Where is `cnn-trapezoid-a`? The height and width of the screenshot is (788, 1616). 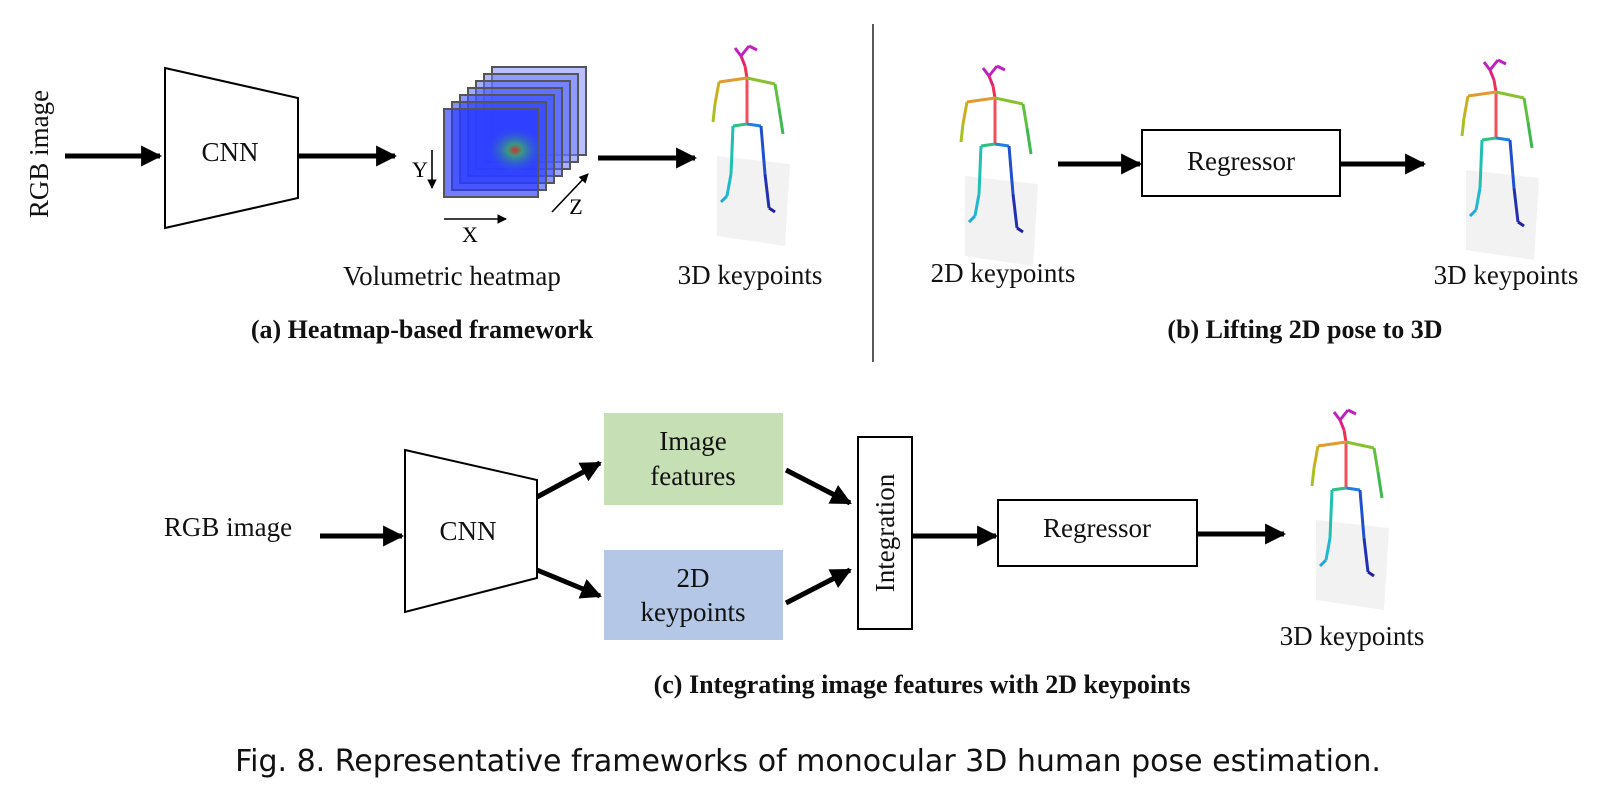
cnn-trapezoid-a is located at coordinates (231, 148).